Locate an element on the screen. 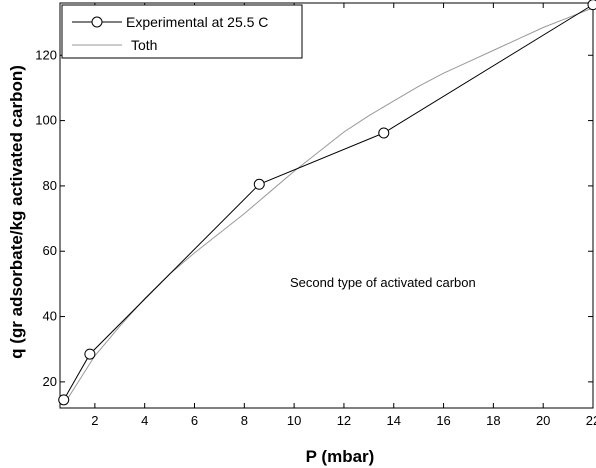 This screenshot has height=468, width=596. x-tick-label: 2 is located at coordinates (94, 420).